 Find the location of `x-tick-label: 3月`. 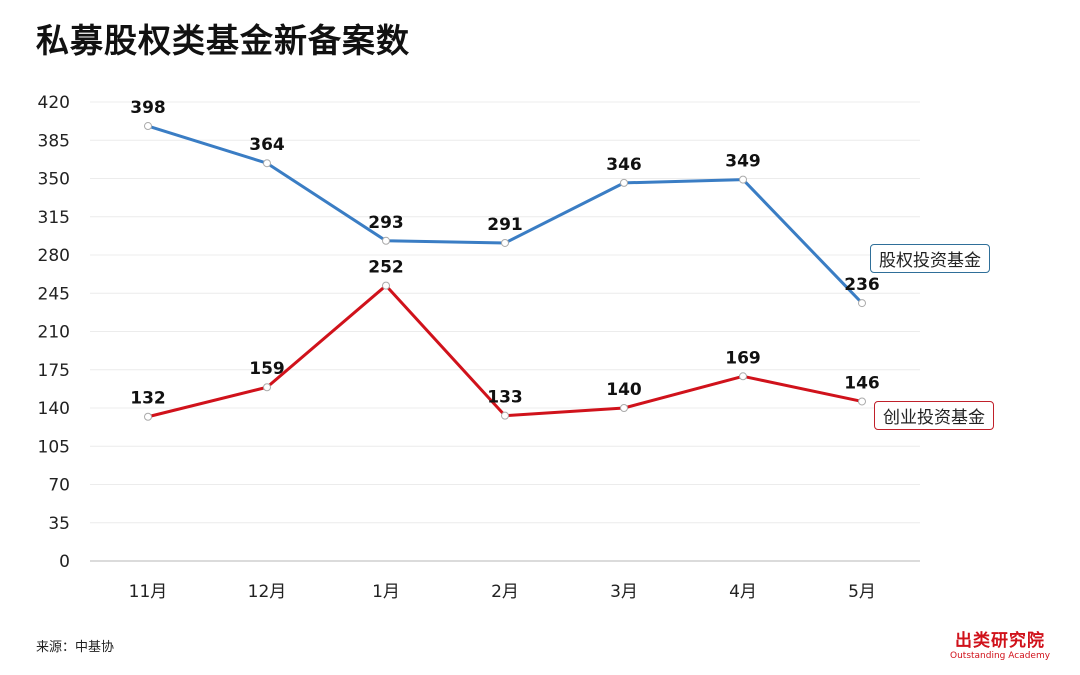

x-tick-label: 3月 is located at coordinates (624, 592).